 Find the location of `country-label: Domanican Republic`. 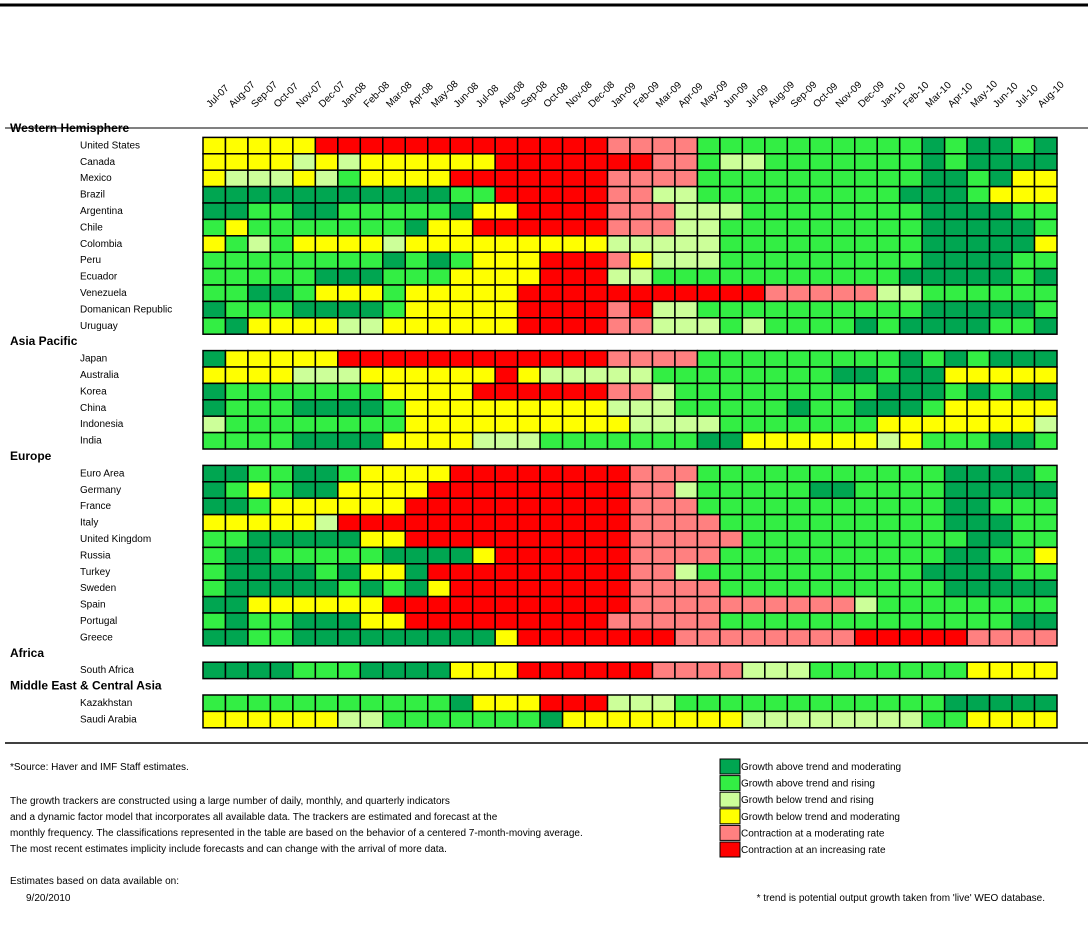

country-label: Domanican Republic is located at coordinates (126, 309).